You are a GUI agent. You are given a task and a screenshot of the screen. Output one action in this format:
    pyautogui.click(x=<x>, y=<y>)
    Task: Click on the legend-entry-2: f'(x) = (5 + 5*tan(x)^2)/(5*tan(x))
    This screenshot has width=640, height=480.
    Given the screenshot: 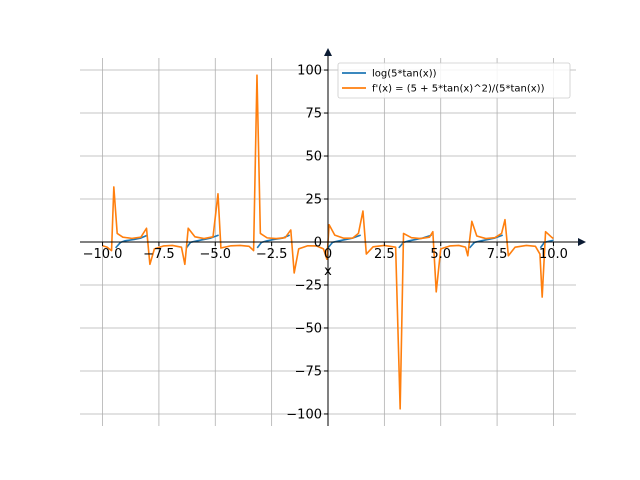 What is the action you would take?
    pyautogui.click(x=458, y=89)
    